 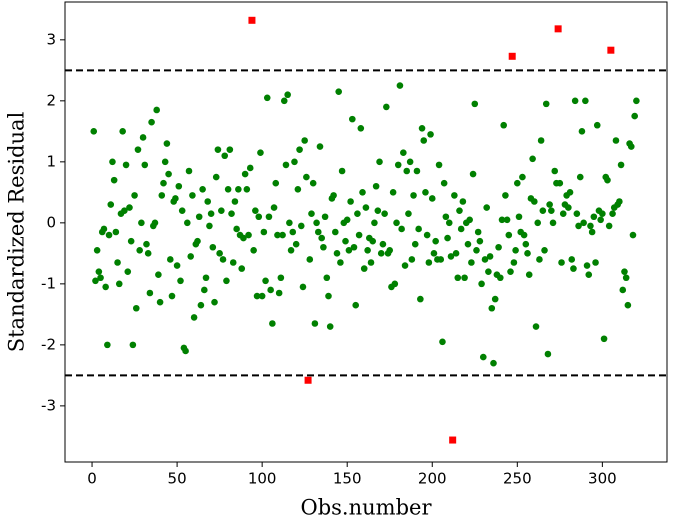 I want to click on y-tick-label: 0, so click(x=51, y=222).